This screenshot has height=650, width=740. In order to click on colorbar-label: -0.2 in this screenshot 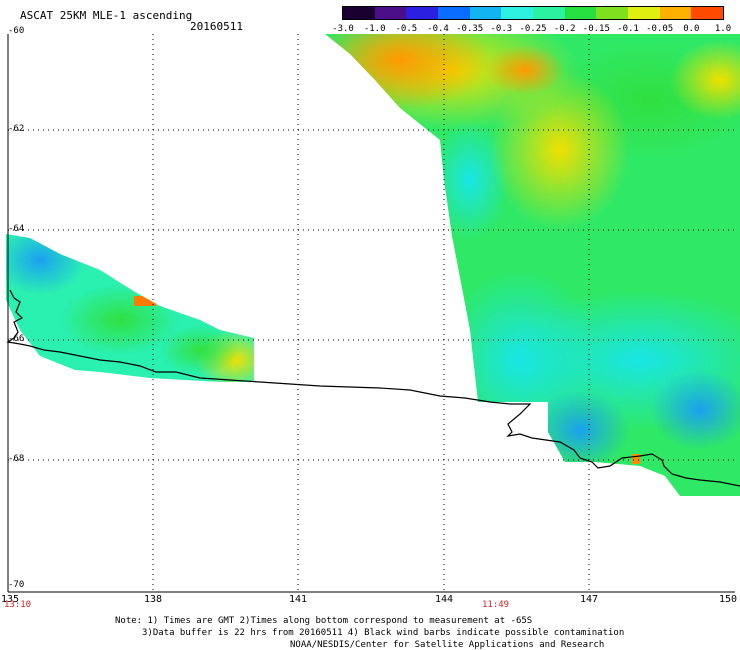, I will do `click(564, 29)`.